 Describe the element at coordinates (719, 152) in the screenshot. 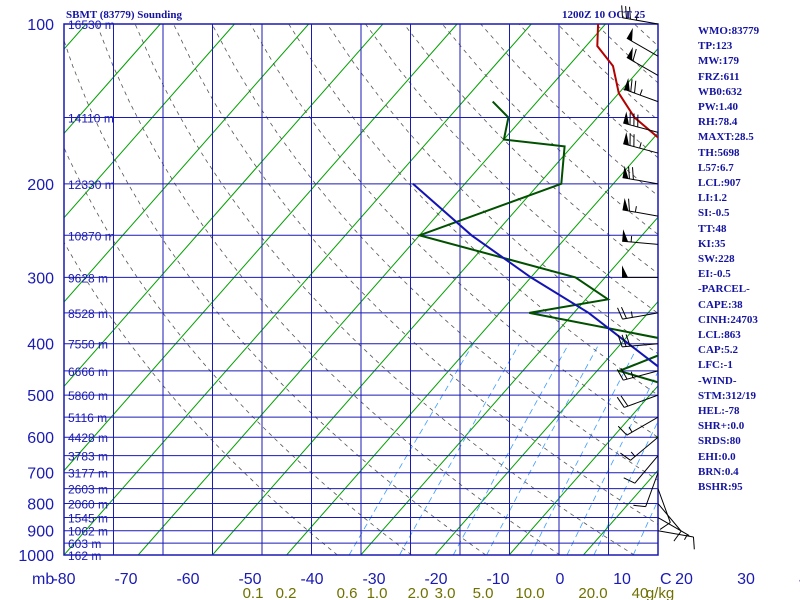

I see `index-row: TH:5698` at that location.